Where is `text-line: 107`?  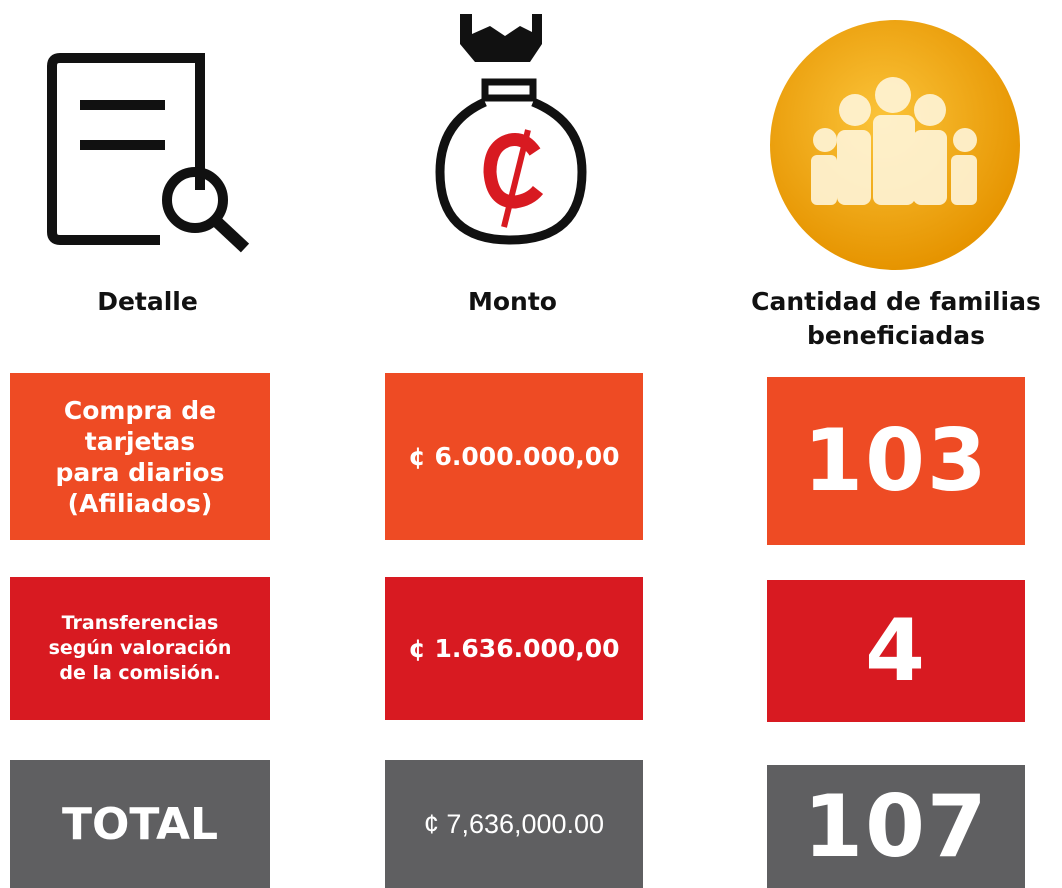
text-line: 107 is located at coordinates (896, 826).